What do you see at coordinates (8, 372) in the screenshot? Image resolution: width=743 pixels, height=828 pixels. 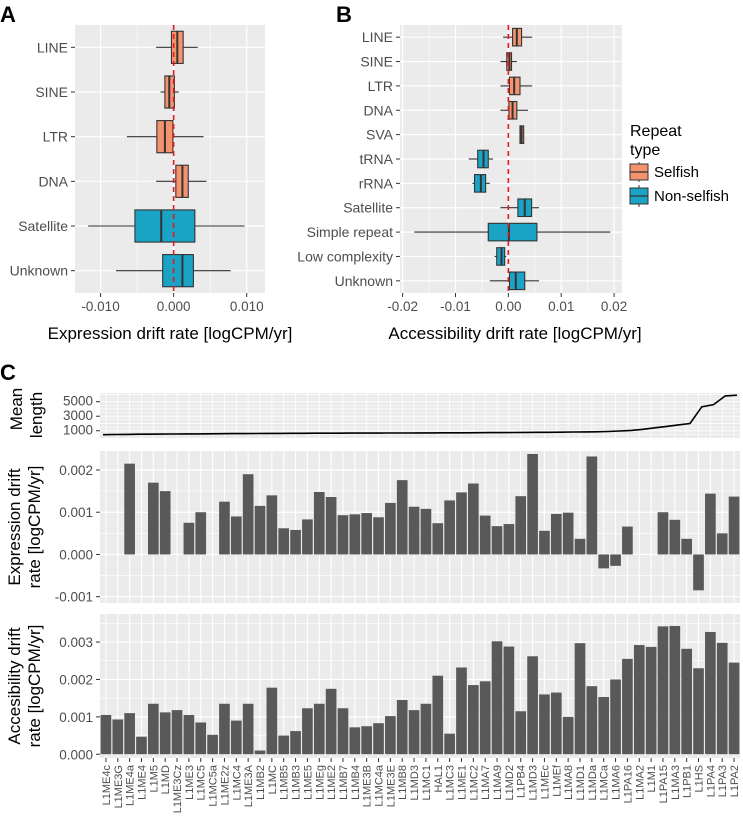 I see `panel-label-c: C` at bounding box center [8, 372].